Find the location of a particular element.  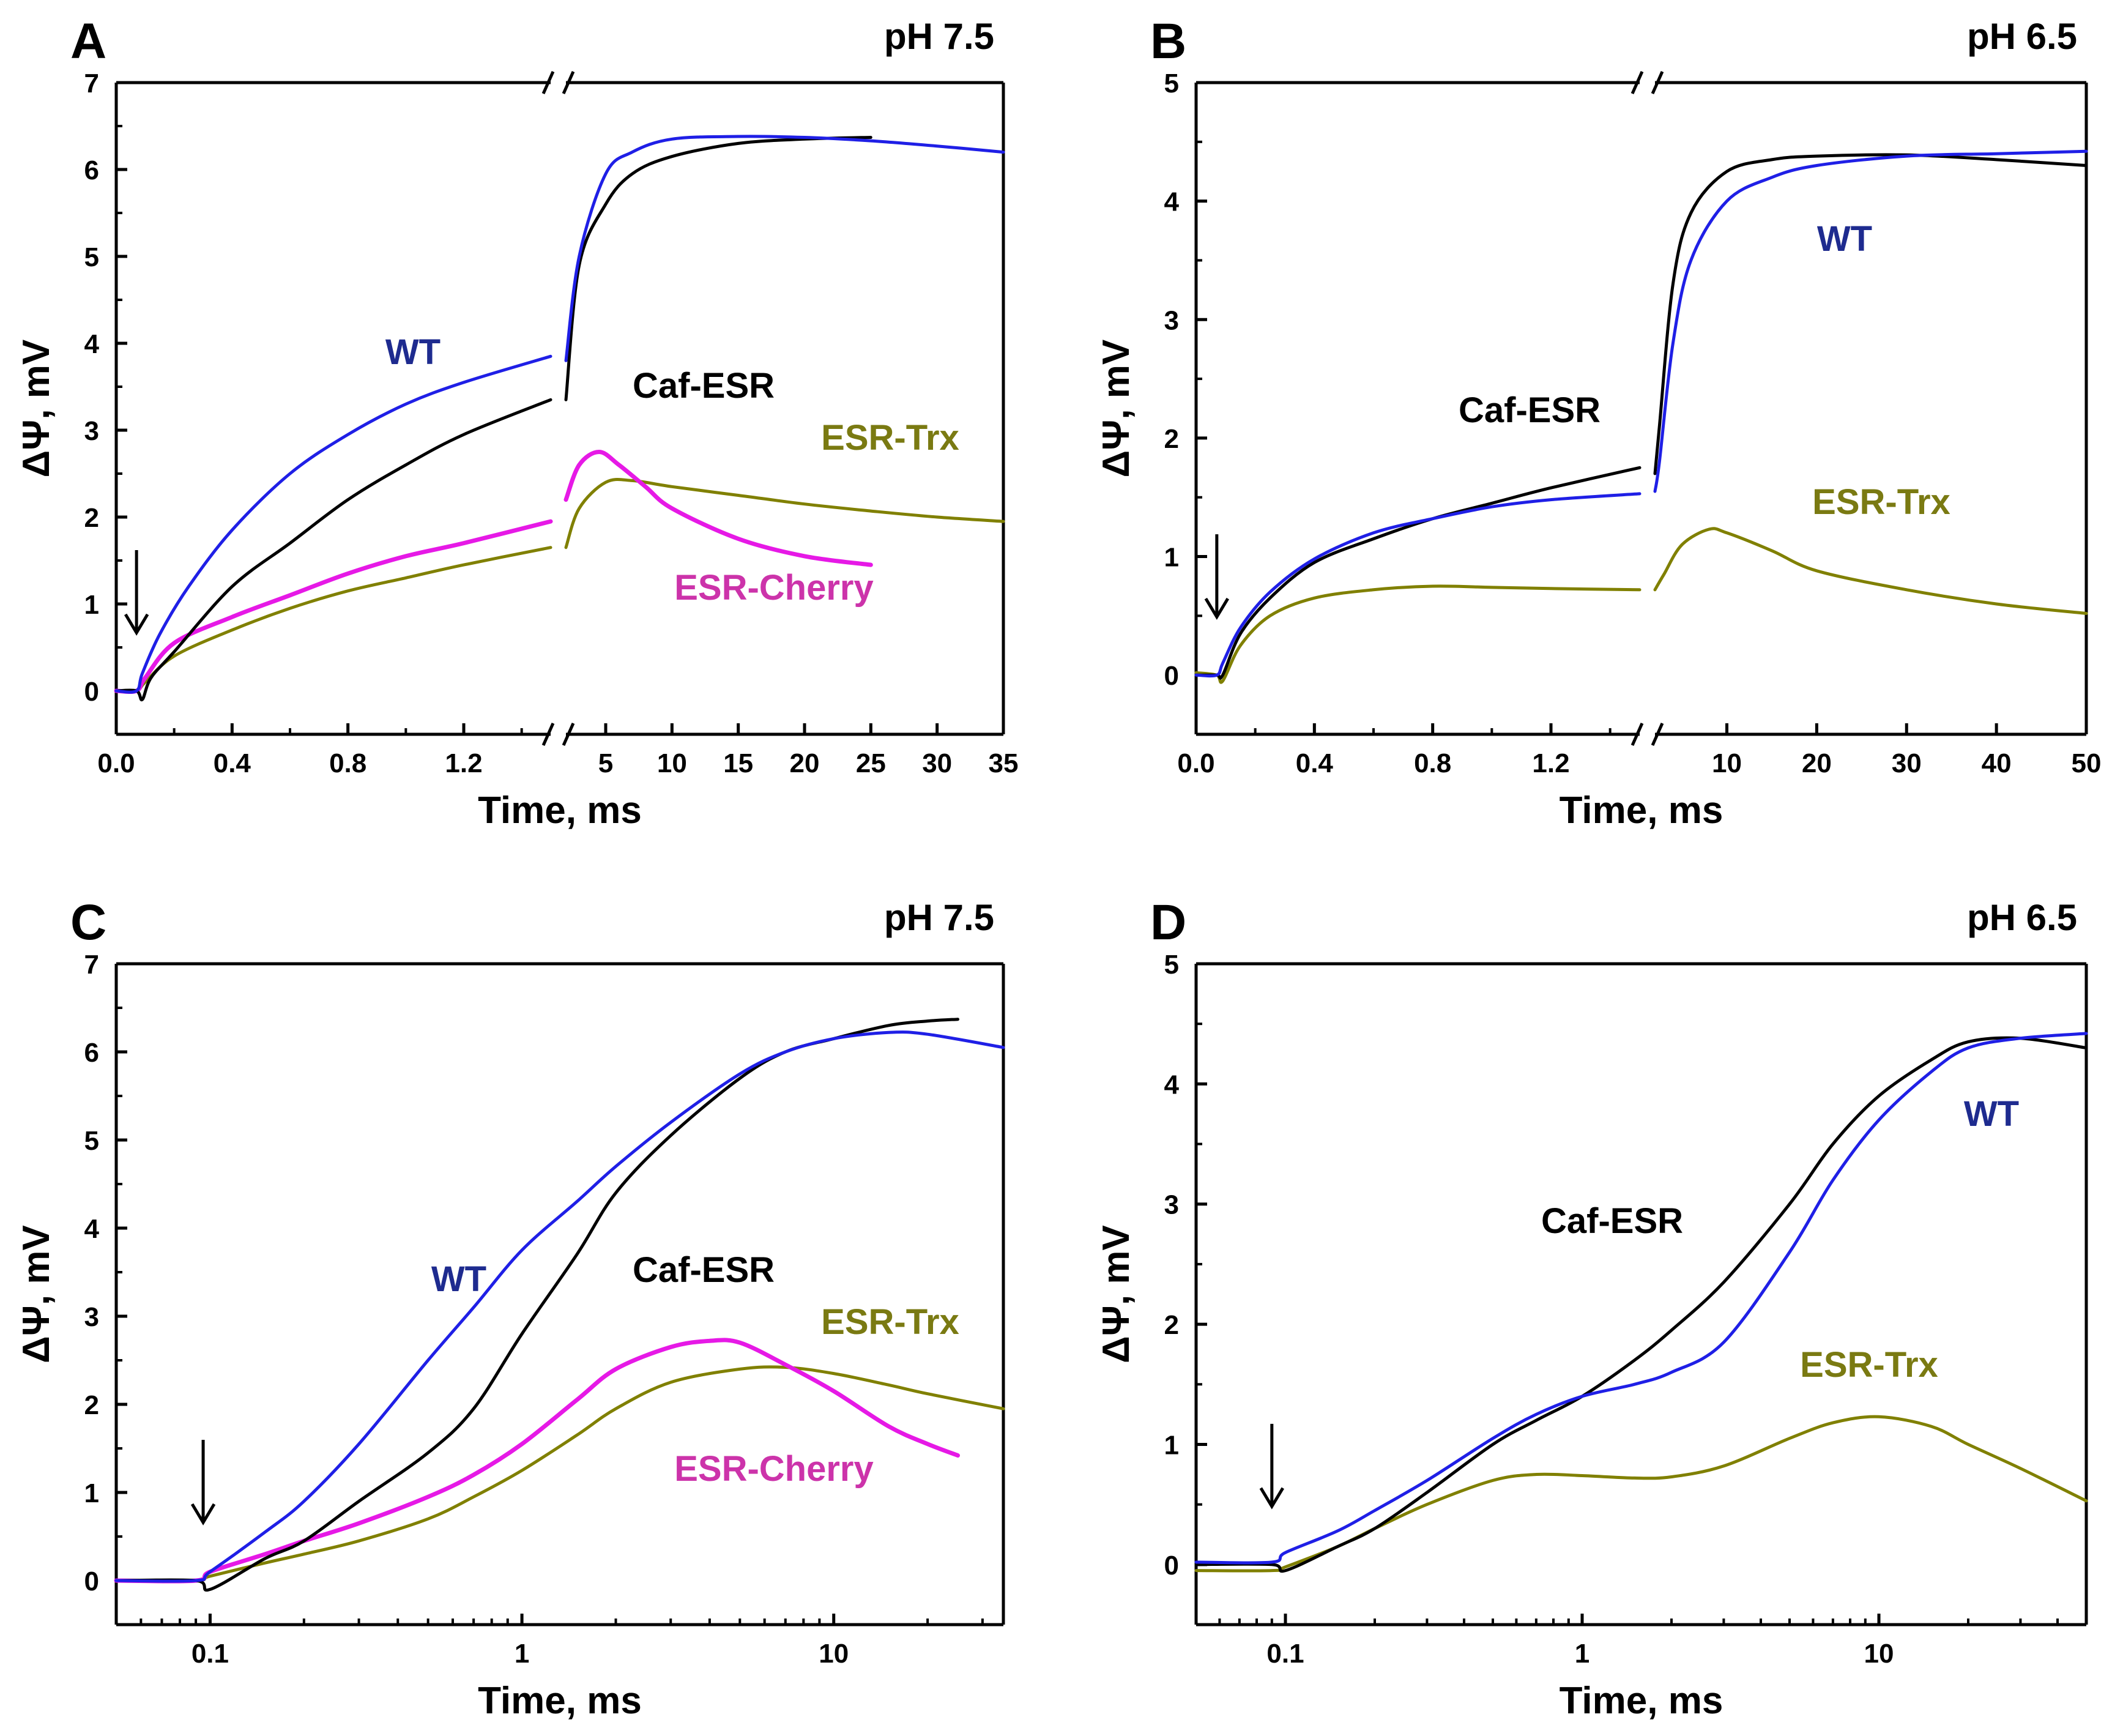

y-tick-label: 4 is located at coordinates (92, 1229).